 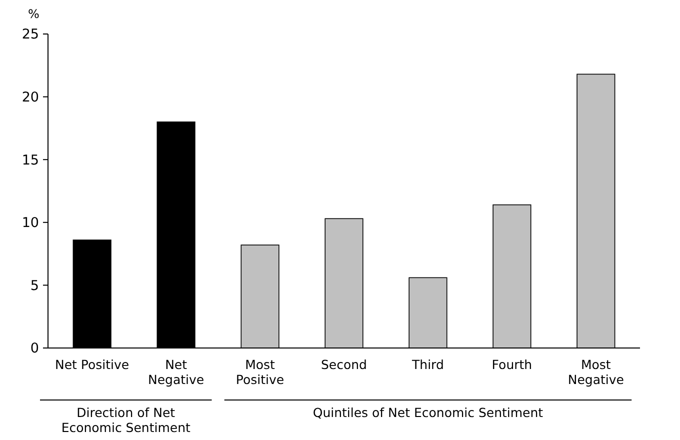 I want to click on x-tick-label: Second, so click(x=344, y=364).